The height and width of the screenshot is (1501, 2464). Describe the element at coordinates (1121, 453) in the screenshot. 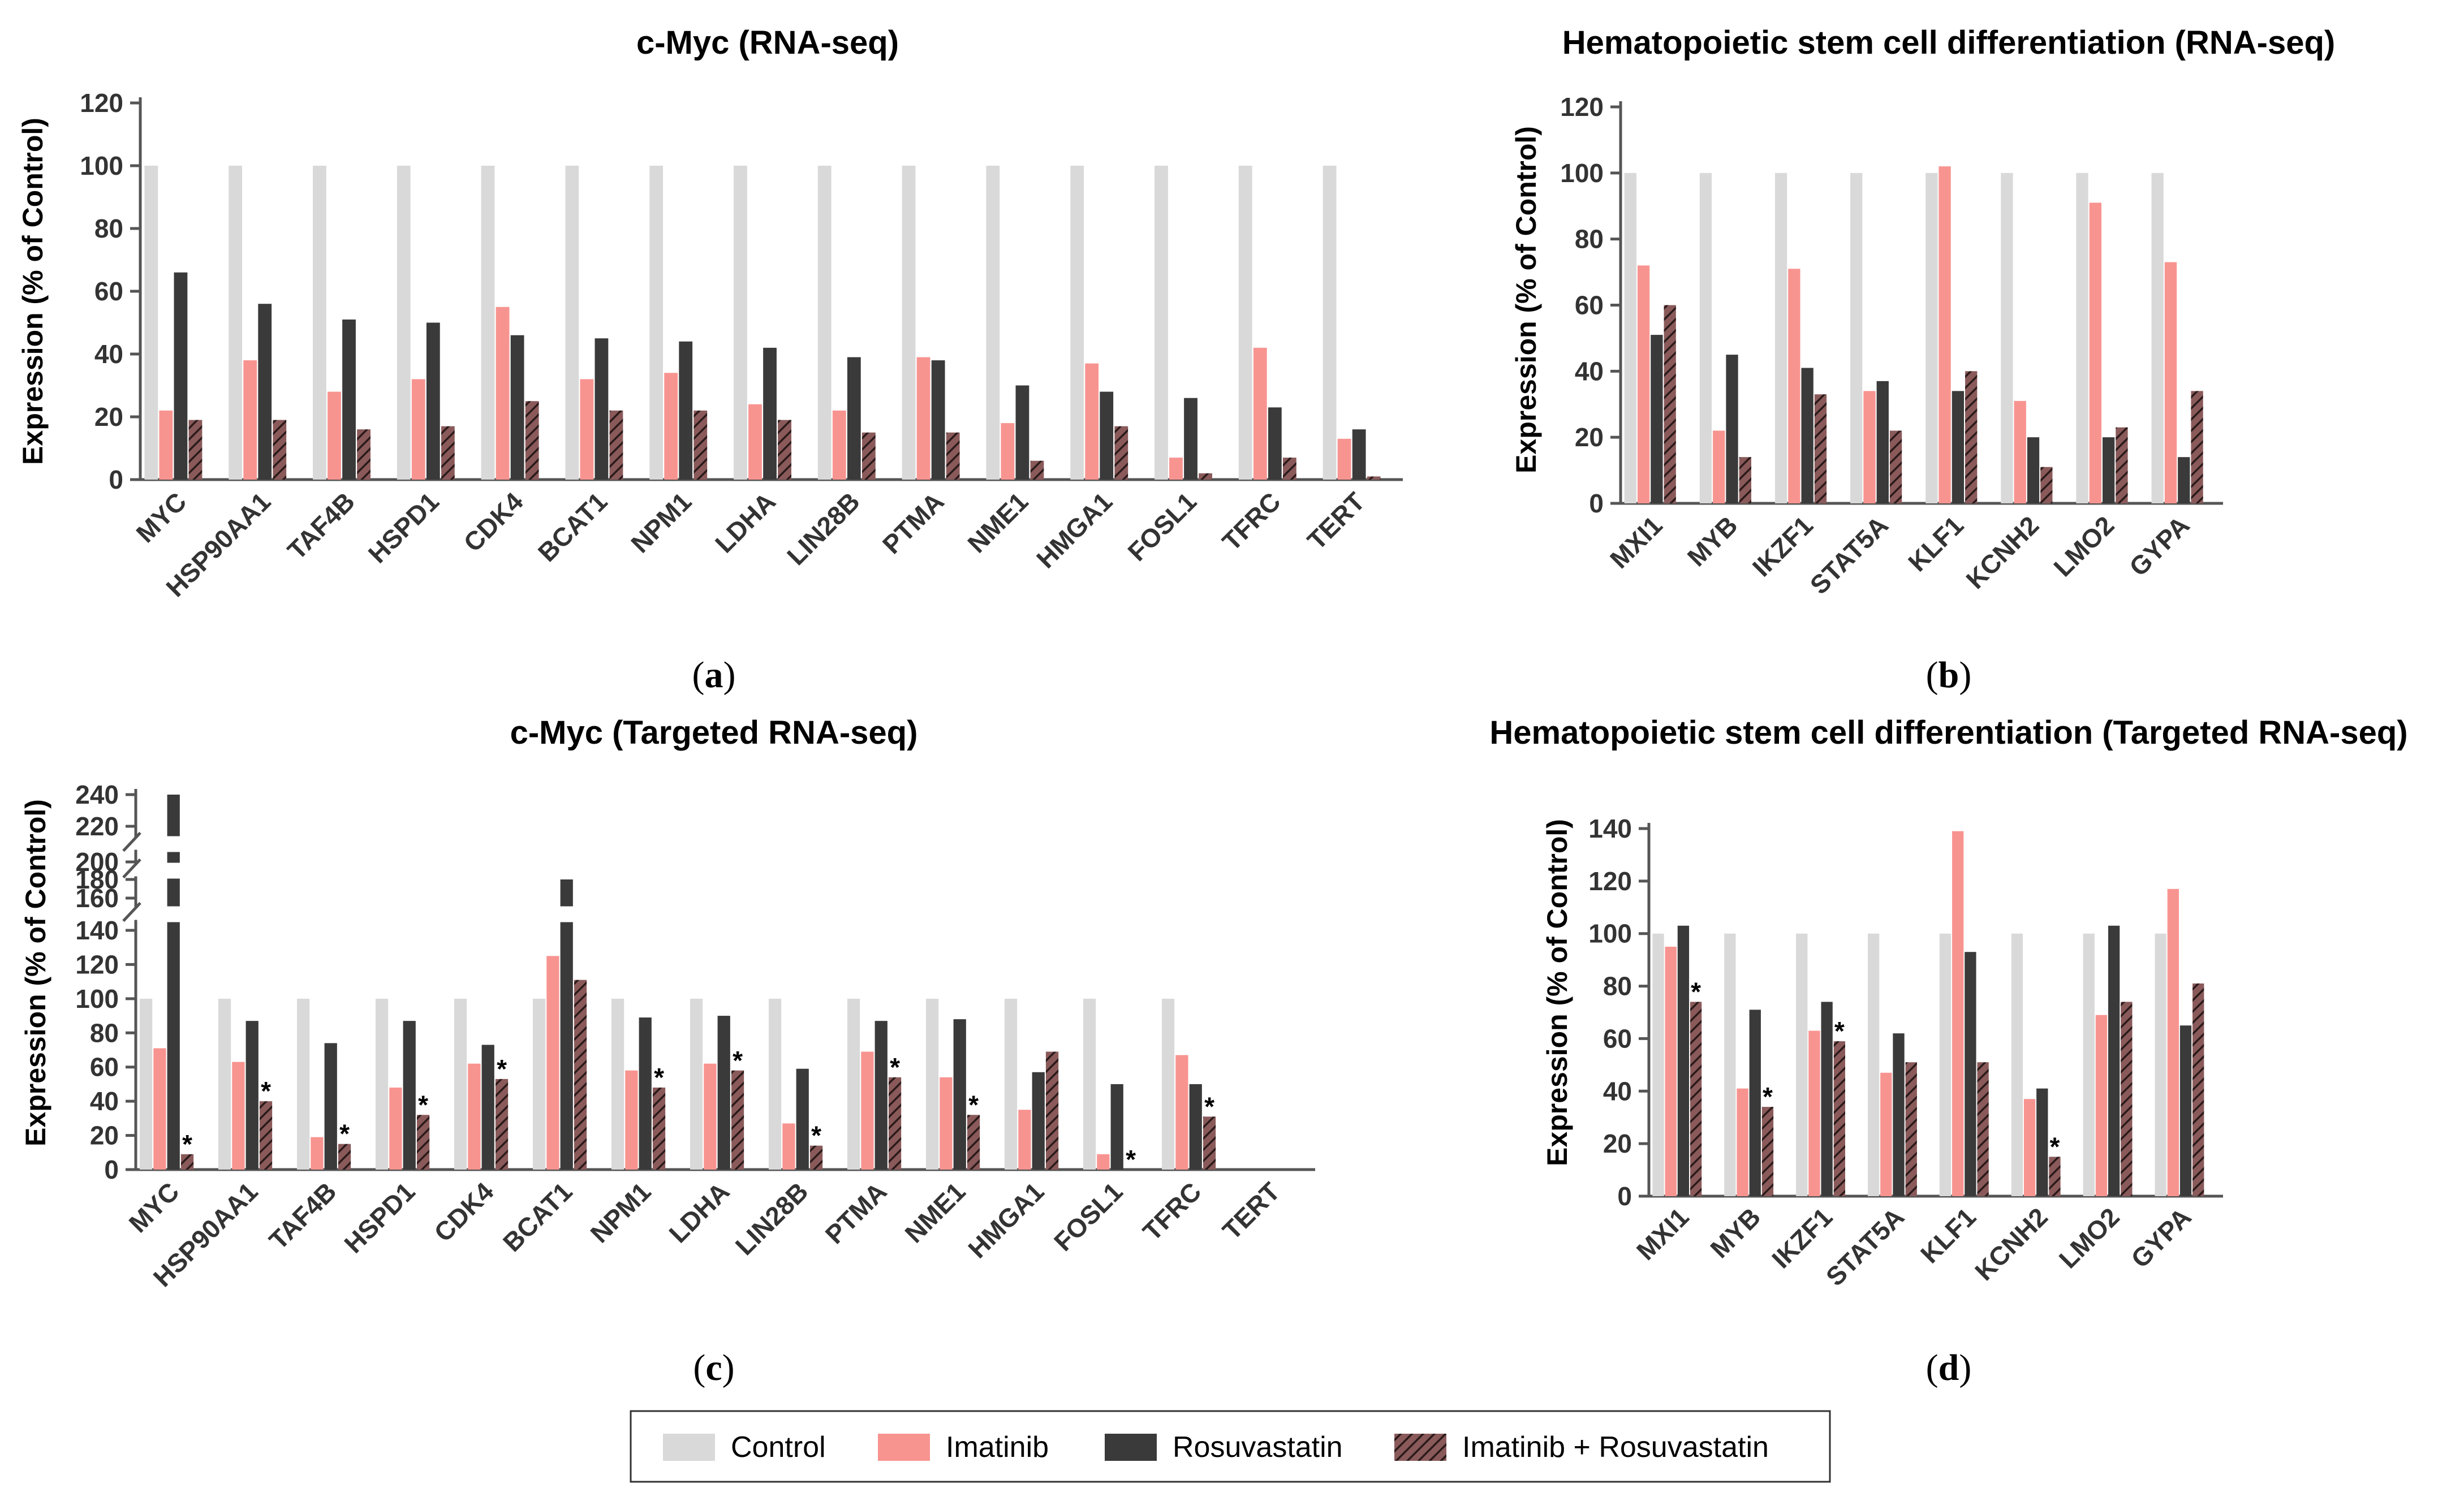

I see `bar-imatinib-rosuvastatin-hmga1` at that location.